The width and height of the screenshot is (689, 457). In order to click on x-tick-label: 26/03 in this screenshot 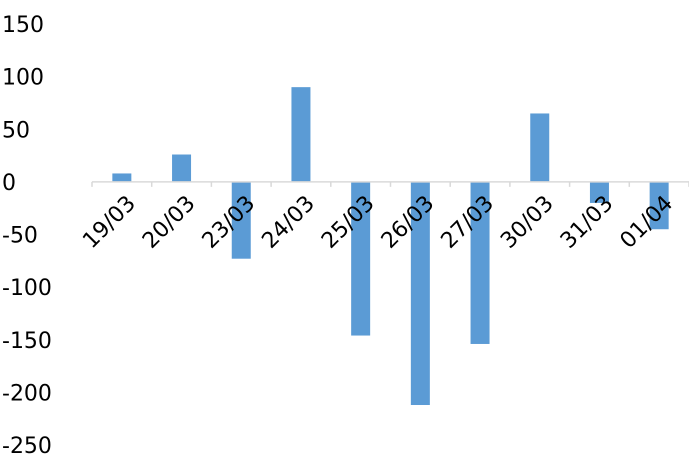, I will do `click(408, 222)`.